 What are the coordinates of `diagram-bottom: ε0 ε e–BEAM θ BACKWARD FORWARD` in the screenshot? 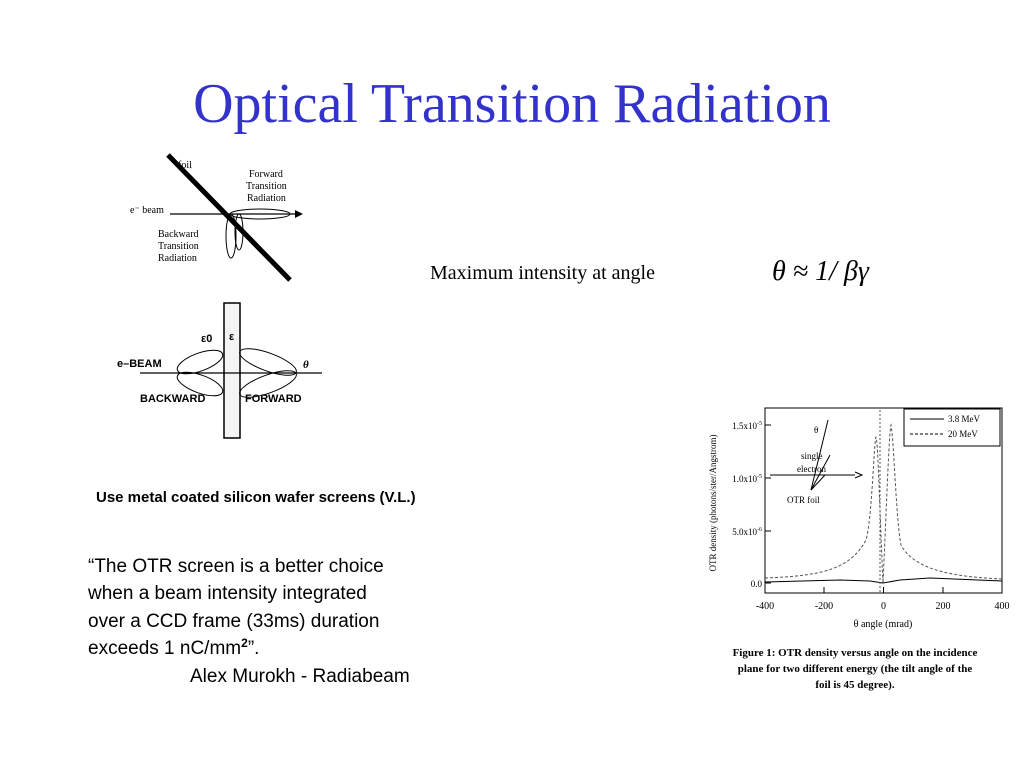 It's located at (219, 370).